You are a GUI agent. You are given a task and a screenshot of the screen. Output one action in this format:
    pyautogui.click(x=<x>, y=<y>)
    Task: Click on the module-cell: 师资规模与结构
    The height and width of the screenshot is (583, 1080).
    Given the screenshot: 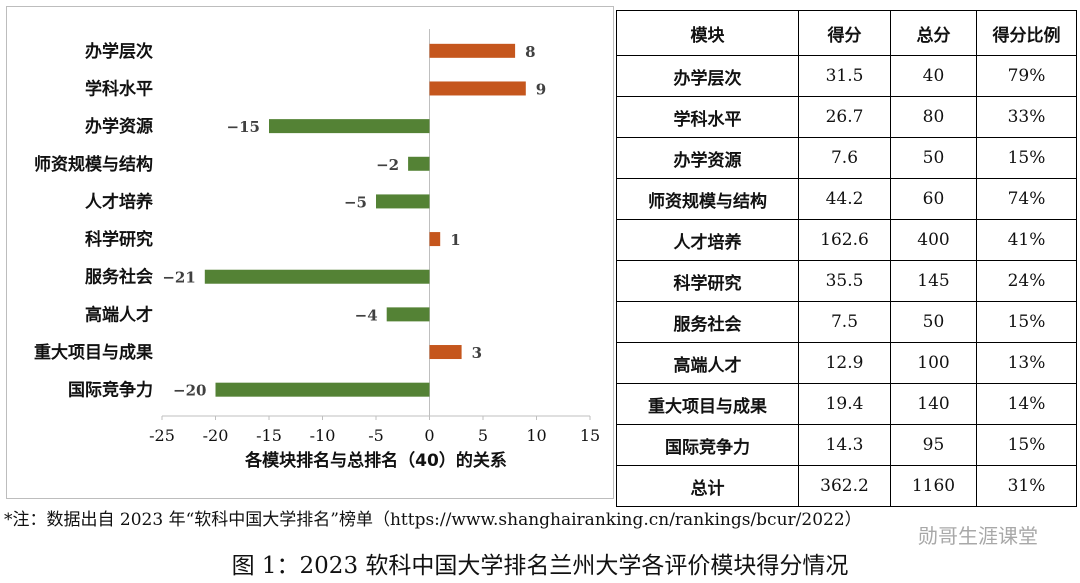 What is the action you would take?
    pyautogui.click(x=707, y=199)
    